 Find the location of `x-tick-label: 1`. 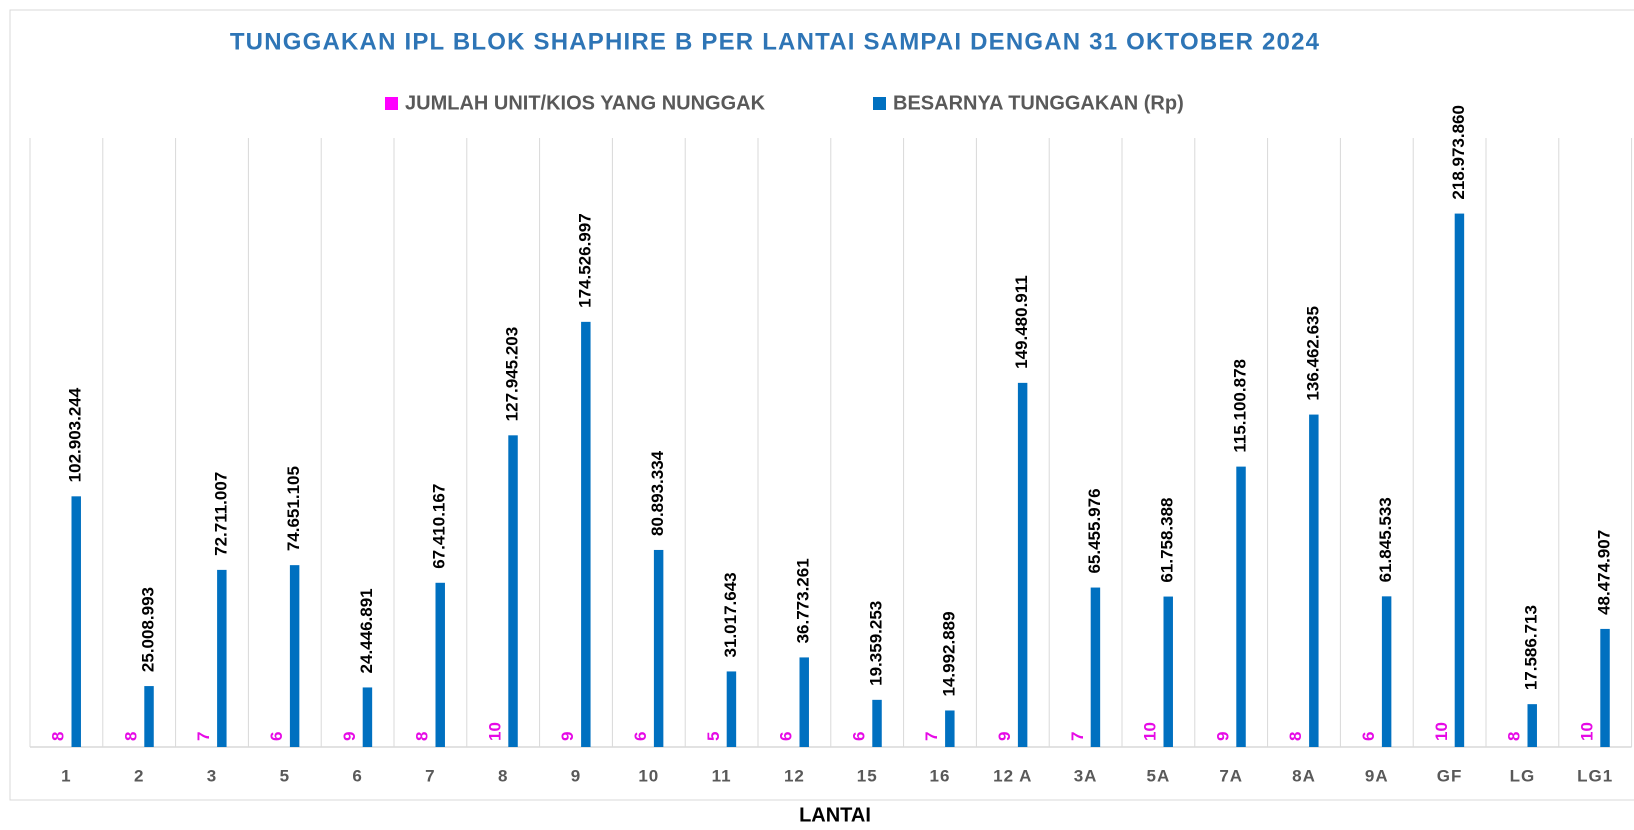

x-tick-label: 1 is located at coordinates (66, 775).